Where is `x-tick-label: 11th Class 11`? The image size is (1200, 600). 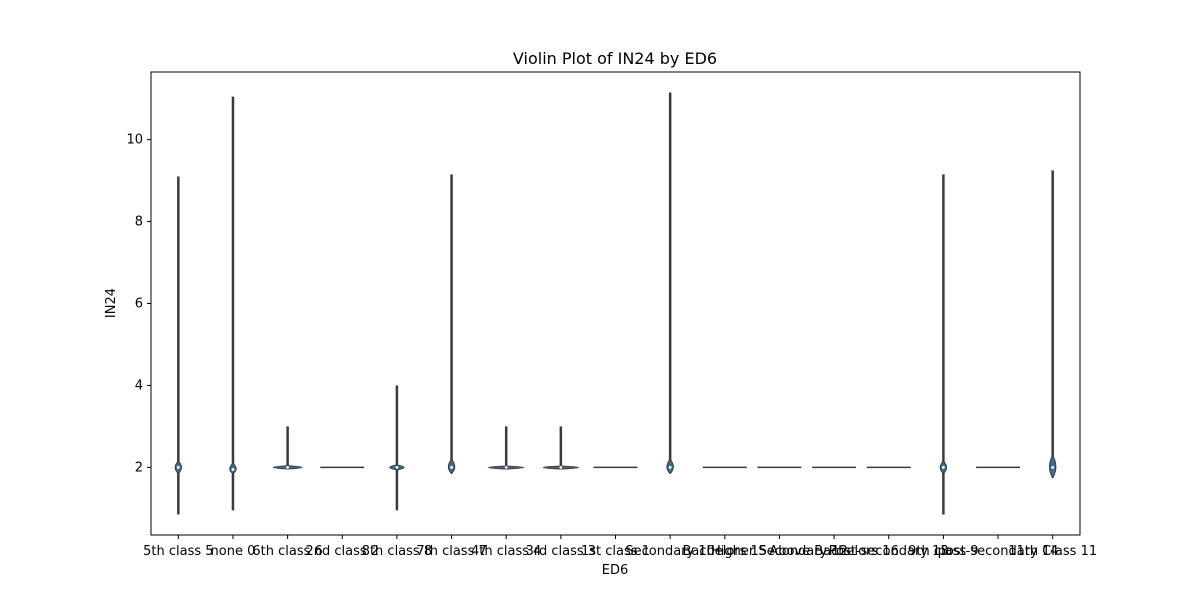
x-tick-label: 11th Class 11 is located at coordinates (1052, 551).